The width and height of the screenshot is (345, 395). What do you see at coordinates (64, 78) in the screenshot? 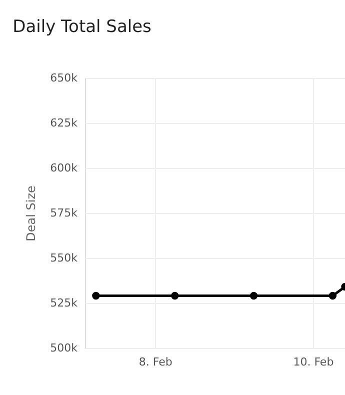
I see `y-tick-label: 650k` at bounding box center [64, 78].